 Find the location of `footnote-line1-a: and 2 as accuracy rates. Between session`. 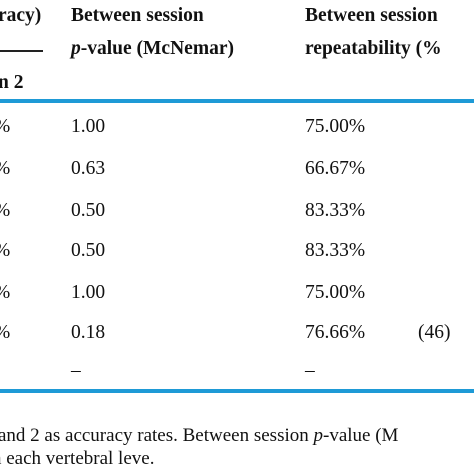

footnote-line1-a: and 2 as accuracy rates. Between session is located at coordinates (157, 435).